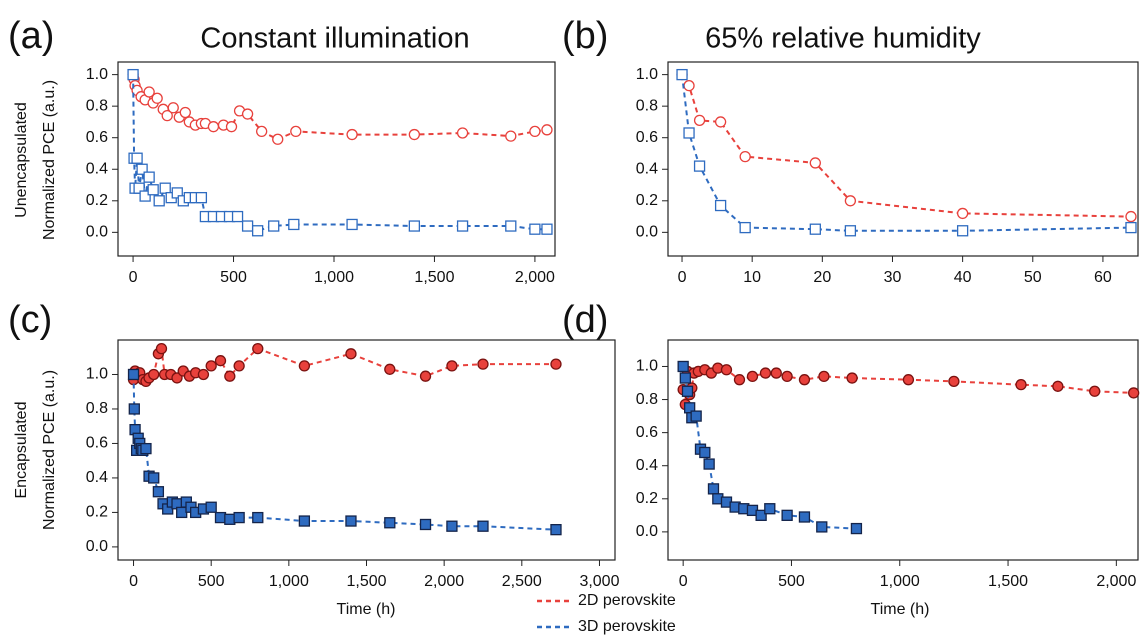 The image size is (1146, 639). What do you see at coordinates (334, 277) in the screenshot?
I see `x-tick-label: 1,000` at bounding box center [334, 277].